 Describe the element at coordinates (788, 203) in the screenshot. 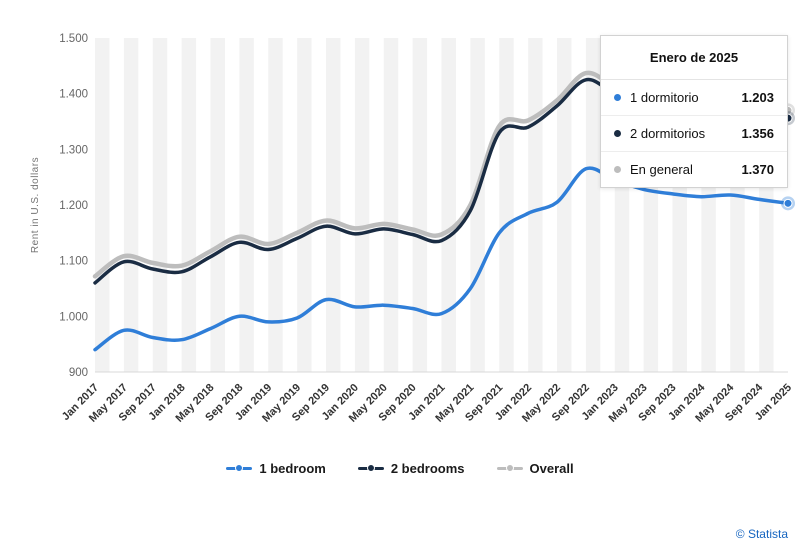

I see `series-endpoint-marker` at that location.